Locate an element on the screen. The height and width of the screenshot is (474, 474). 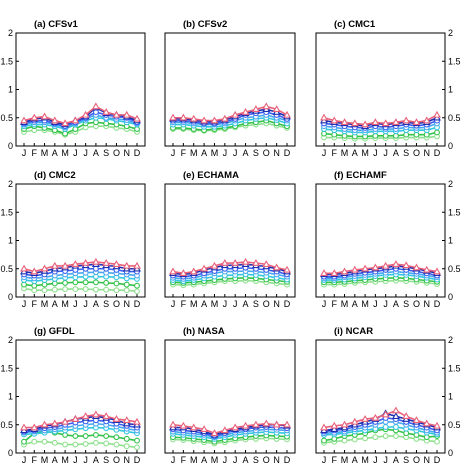
y-tick-label: 1 is located at coordinates (10, 397).